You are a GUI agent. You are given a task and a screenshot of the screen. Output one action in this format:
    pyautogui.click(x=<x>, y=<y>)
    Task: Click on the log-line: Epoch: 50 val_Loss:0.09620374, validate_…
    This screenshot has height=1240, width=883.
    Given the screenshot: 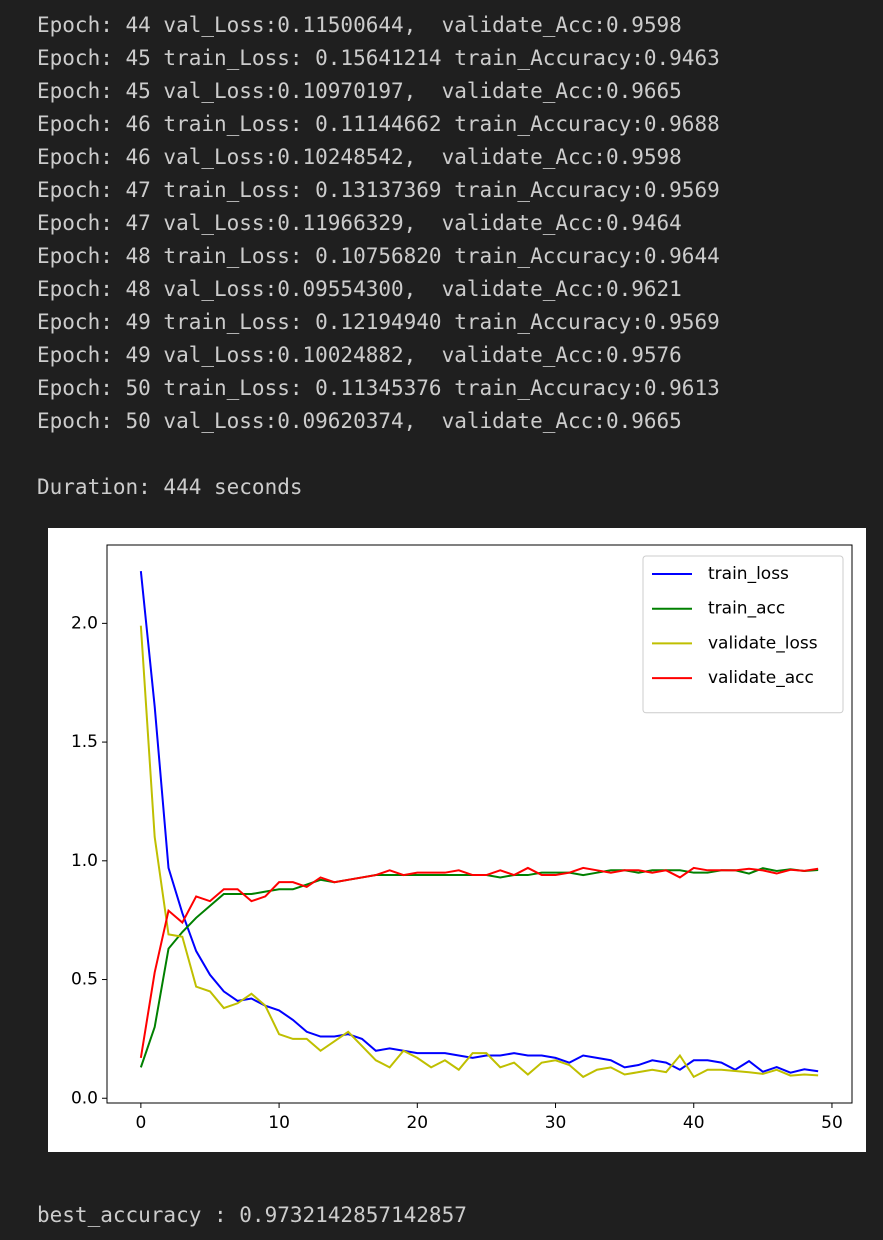 What is the action you would take?
    pyautogui.click(x=359, y=420)
    